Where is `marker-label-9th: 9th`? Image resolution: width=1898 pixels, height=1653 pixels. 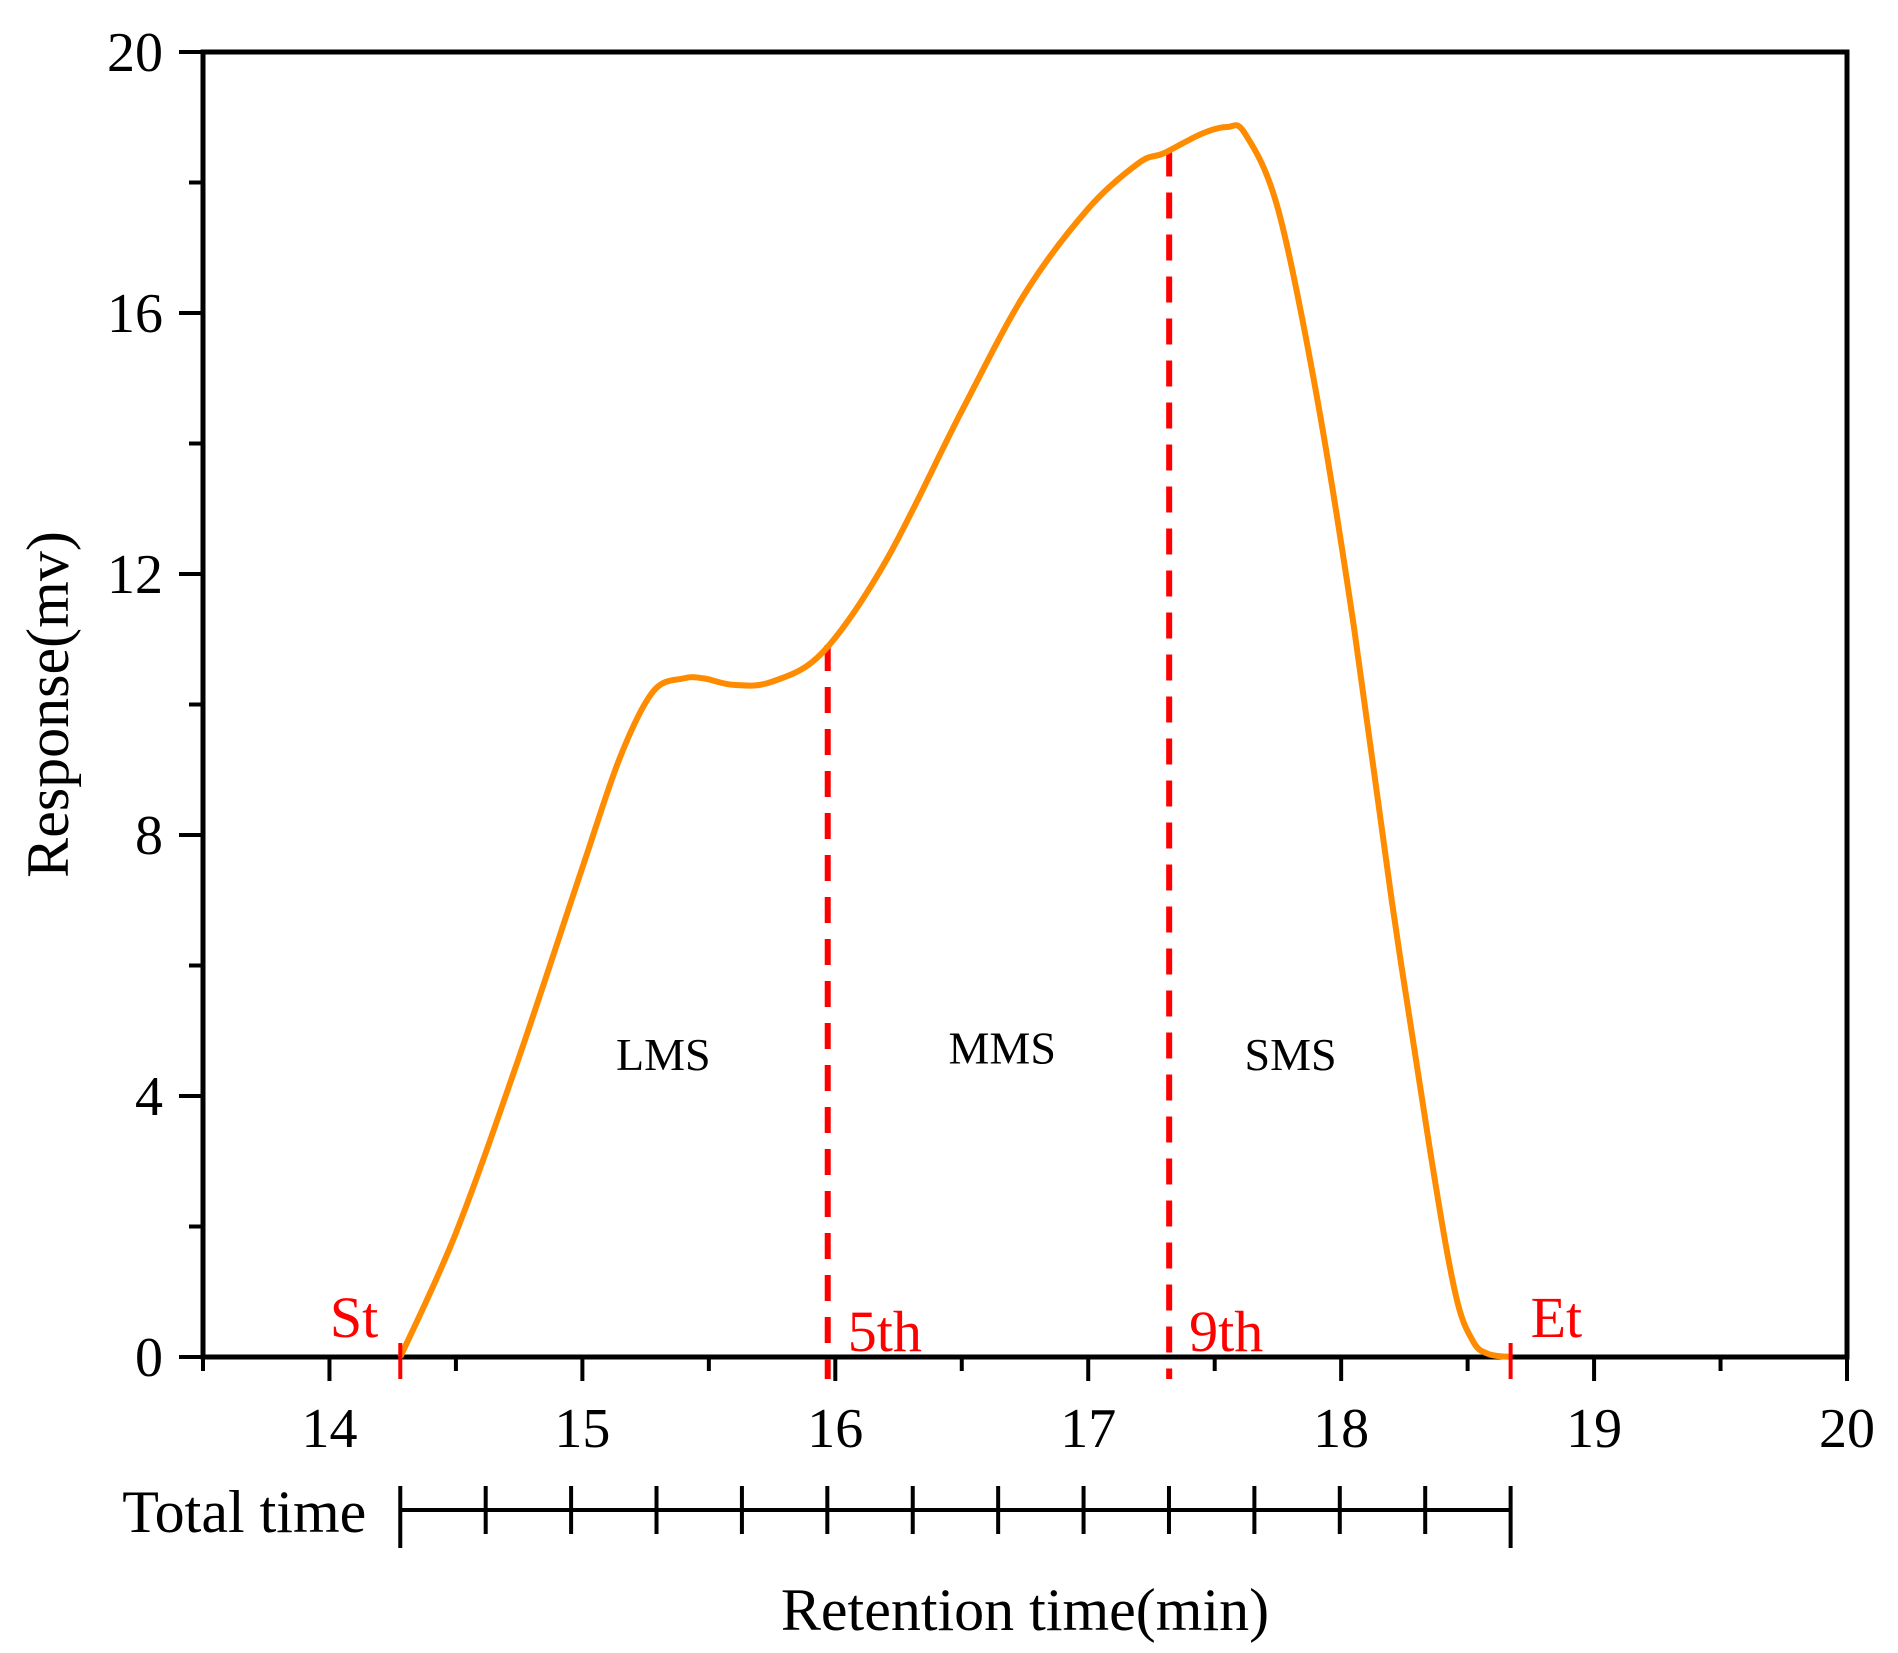
marker-label-9th: 9th is located at coordinates (1226, 1331).